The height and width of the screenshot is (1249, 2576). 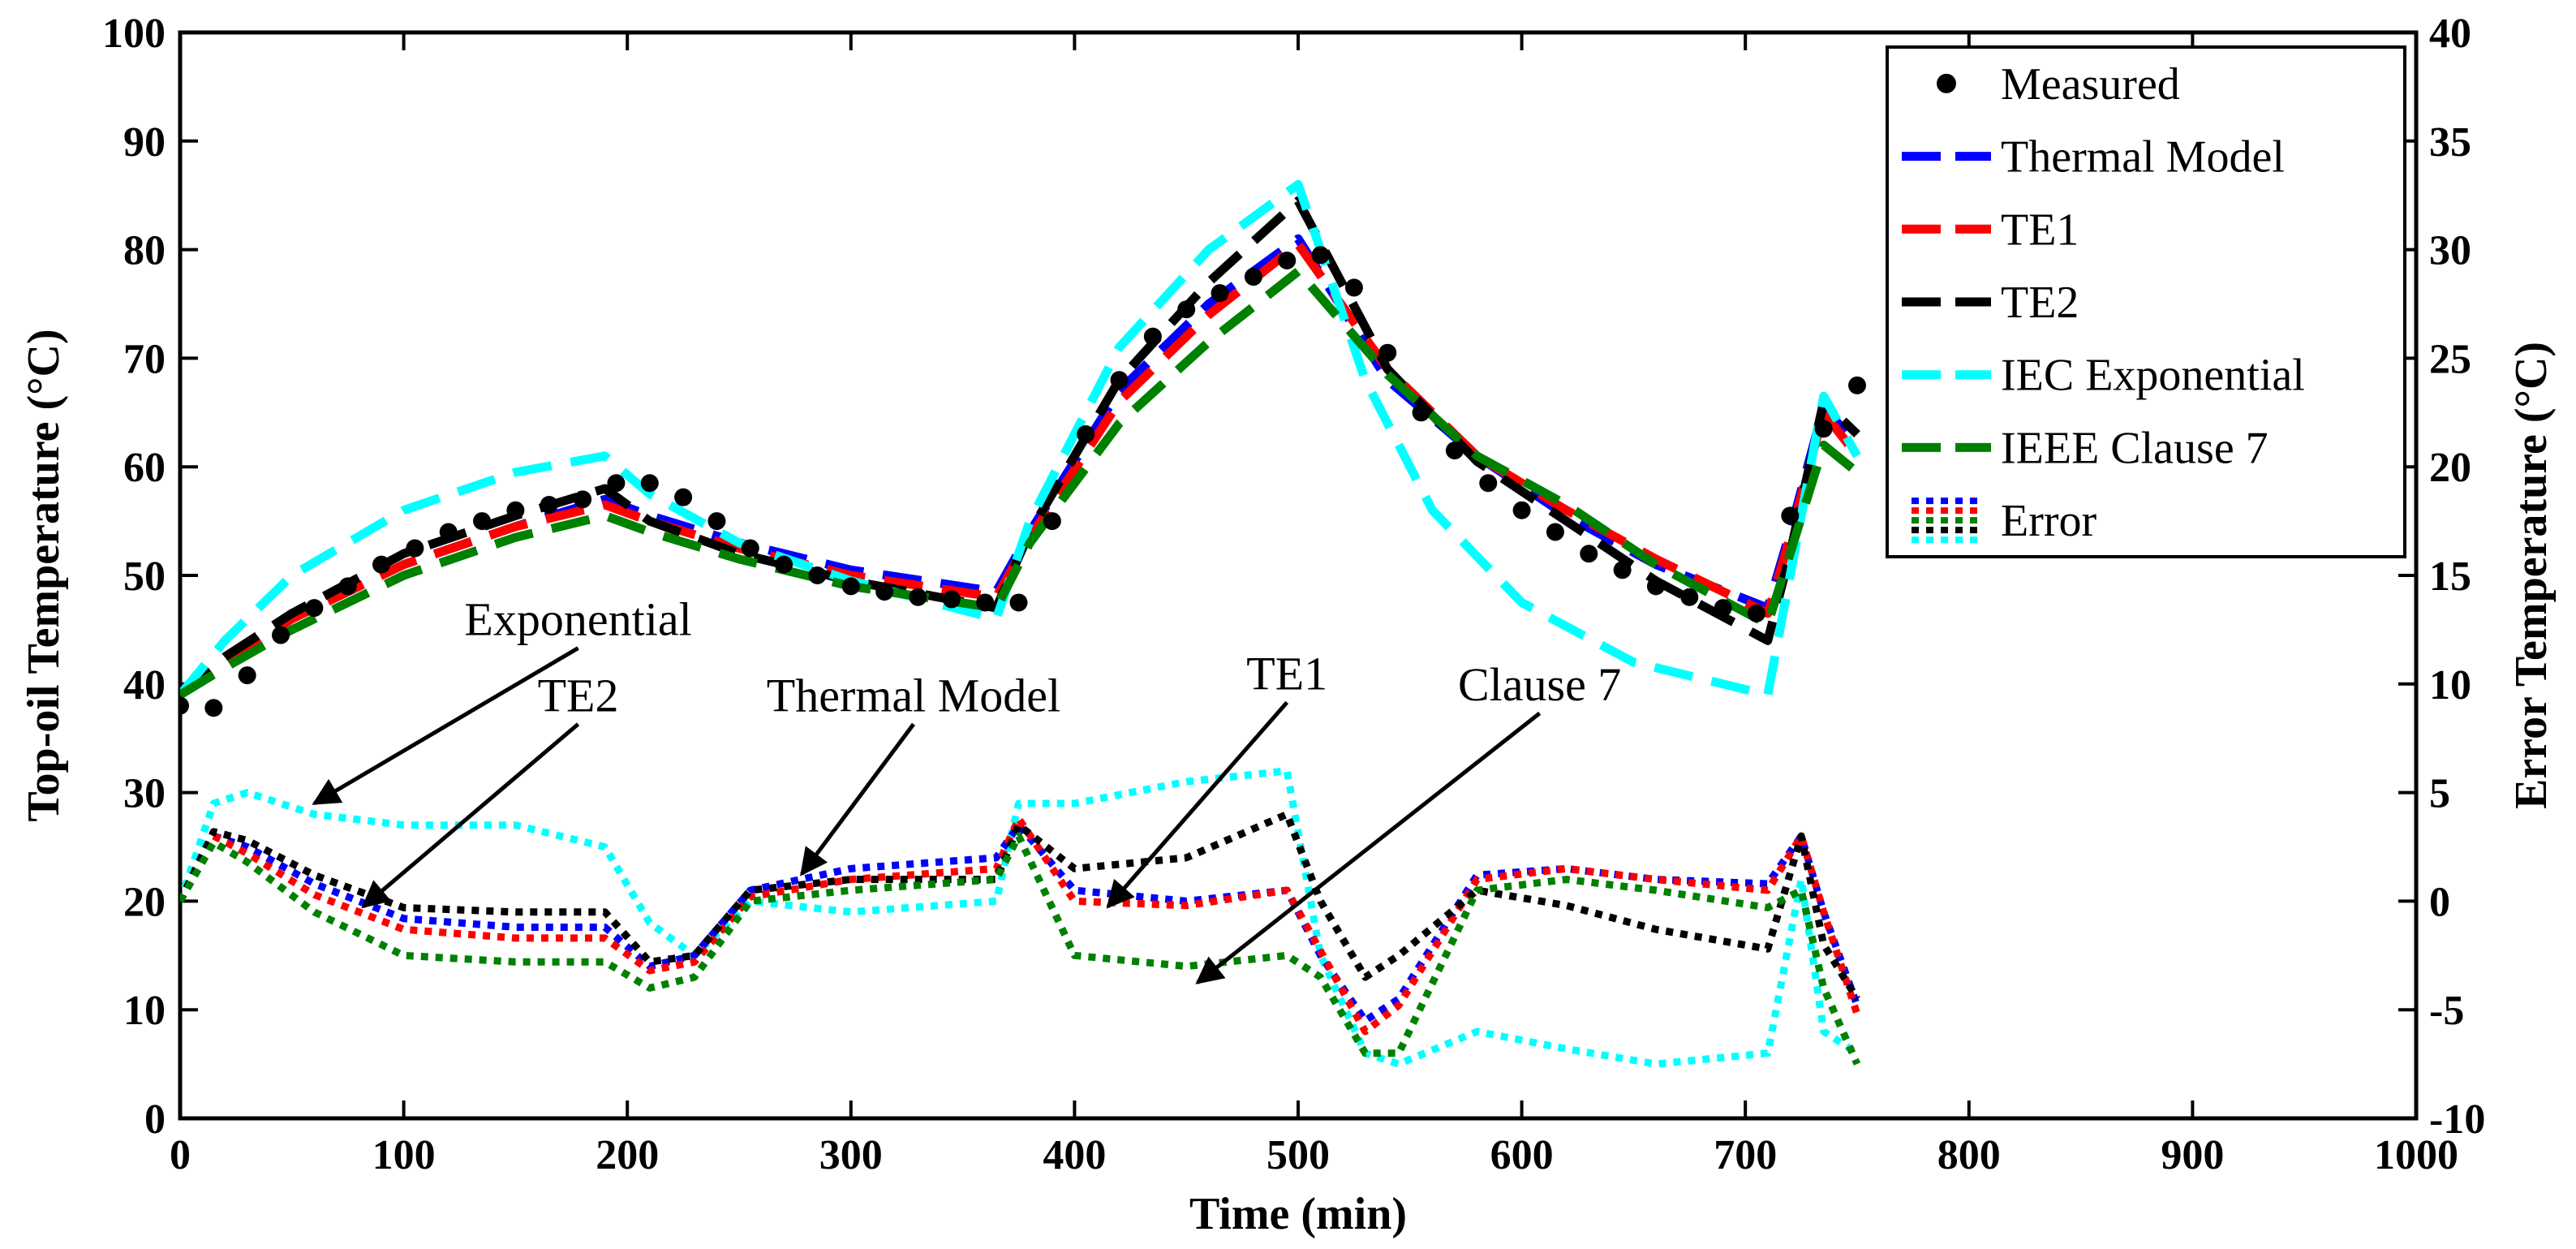 I want to click on y-tick-label: 90, so click(x=144, y=142).